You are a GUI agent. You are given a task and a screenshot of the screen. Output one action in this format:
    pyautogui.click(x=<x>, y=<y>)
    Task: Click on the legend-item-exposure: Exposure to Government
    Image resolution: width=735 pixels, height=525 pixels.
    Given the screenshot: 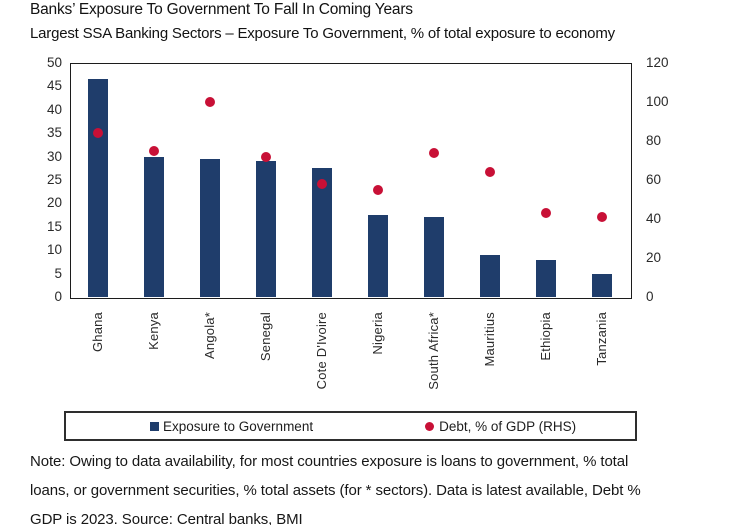 What is the action you would take?
    pyautogui.click(x=231, y=426)
    